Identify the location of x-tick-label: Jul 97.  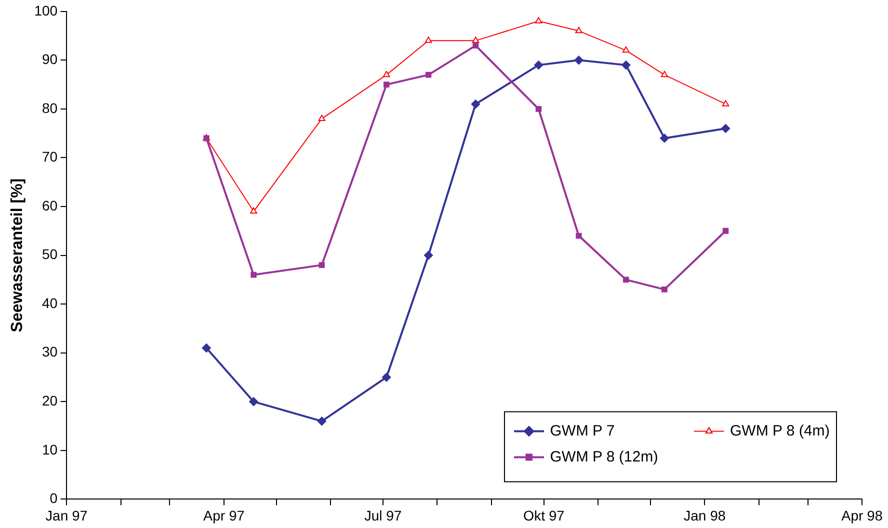
(383, 515).